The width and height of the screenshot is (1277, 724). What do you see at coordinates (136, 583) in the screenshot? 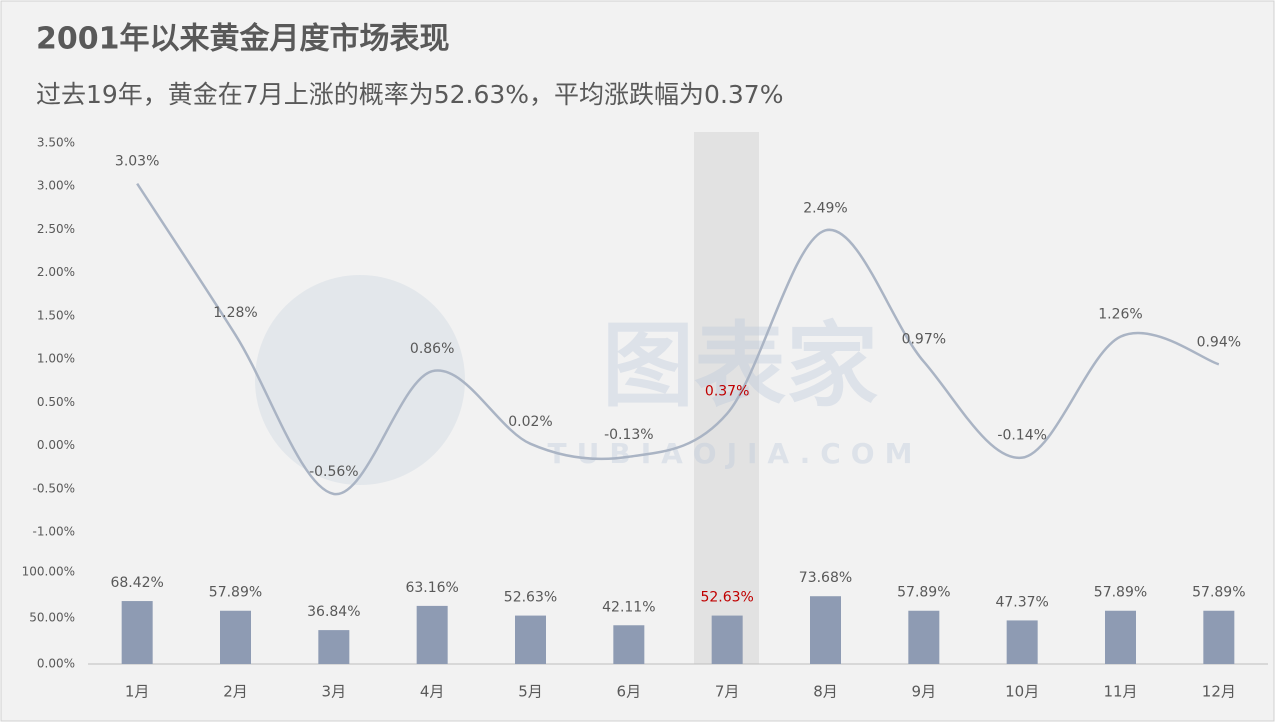
I see `data-label: 68.42%` at bounding box center [136, 583].